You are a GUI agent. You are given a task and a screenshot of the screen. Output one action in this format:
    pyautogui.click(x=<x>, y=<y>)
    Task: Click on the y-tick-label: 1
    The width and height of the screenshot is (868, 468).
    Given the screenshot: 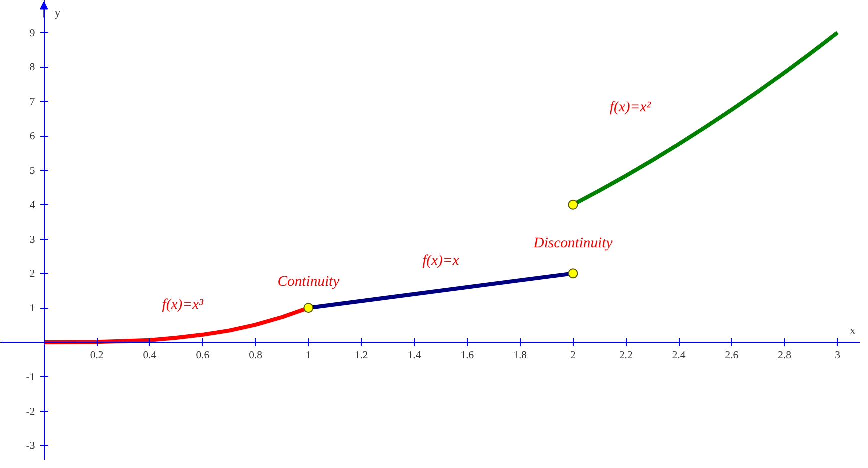 What is the action you would take?
    pyautogui.click(x=33, y=309)
    